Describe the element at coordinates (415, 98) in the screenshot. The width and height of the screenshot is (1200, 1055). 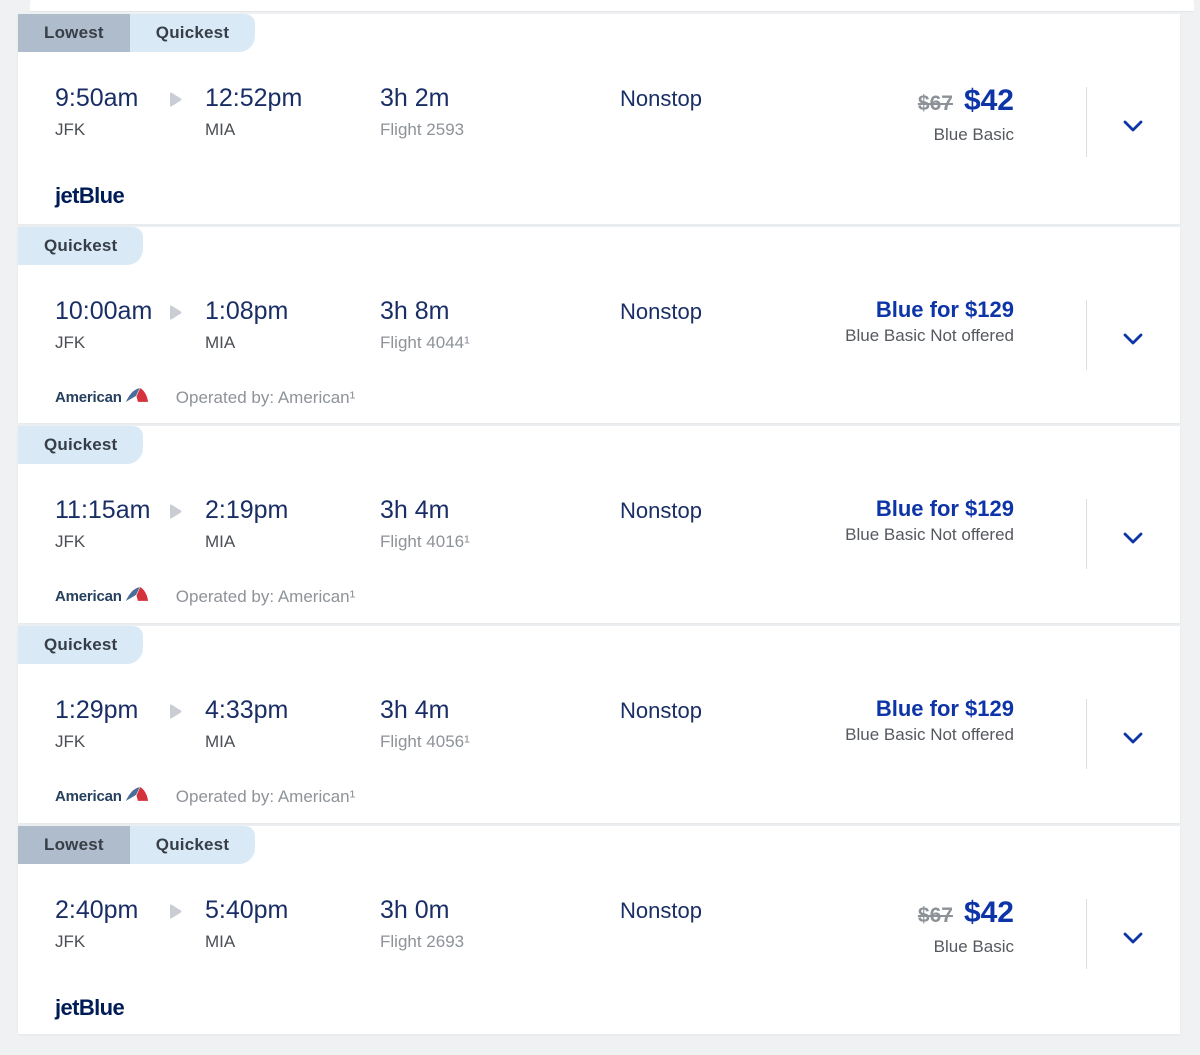
I see `flight-duration: 3h 2m` at that location.